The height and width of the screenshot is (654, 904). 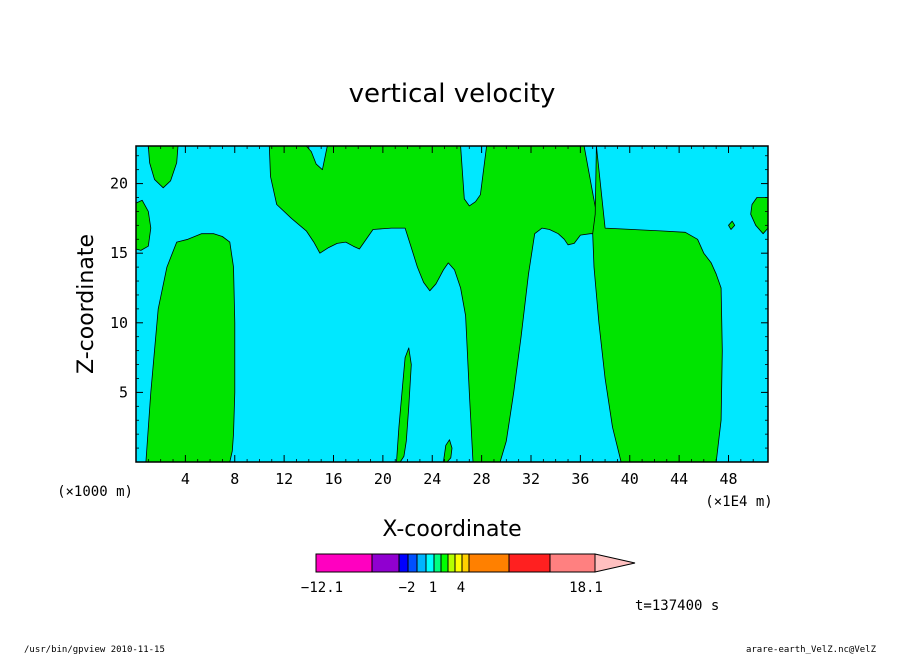 What do you see at coordinates (630, 479) in the screenshot?
I see `x-tick-label: 40` at bounding box center [630, 479].